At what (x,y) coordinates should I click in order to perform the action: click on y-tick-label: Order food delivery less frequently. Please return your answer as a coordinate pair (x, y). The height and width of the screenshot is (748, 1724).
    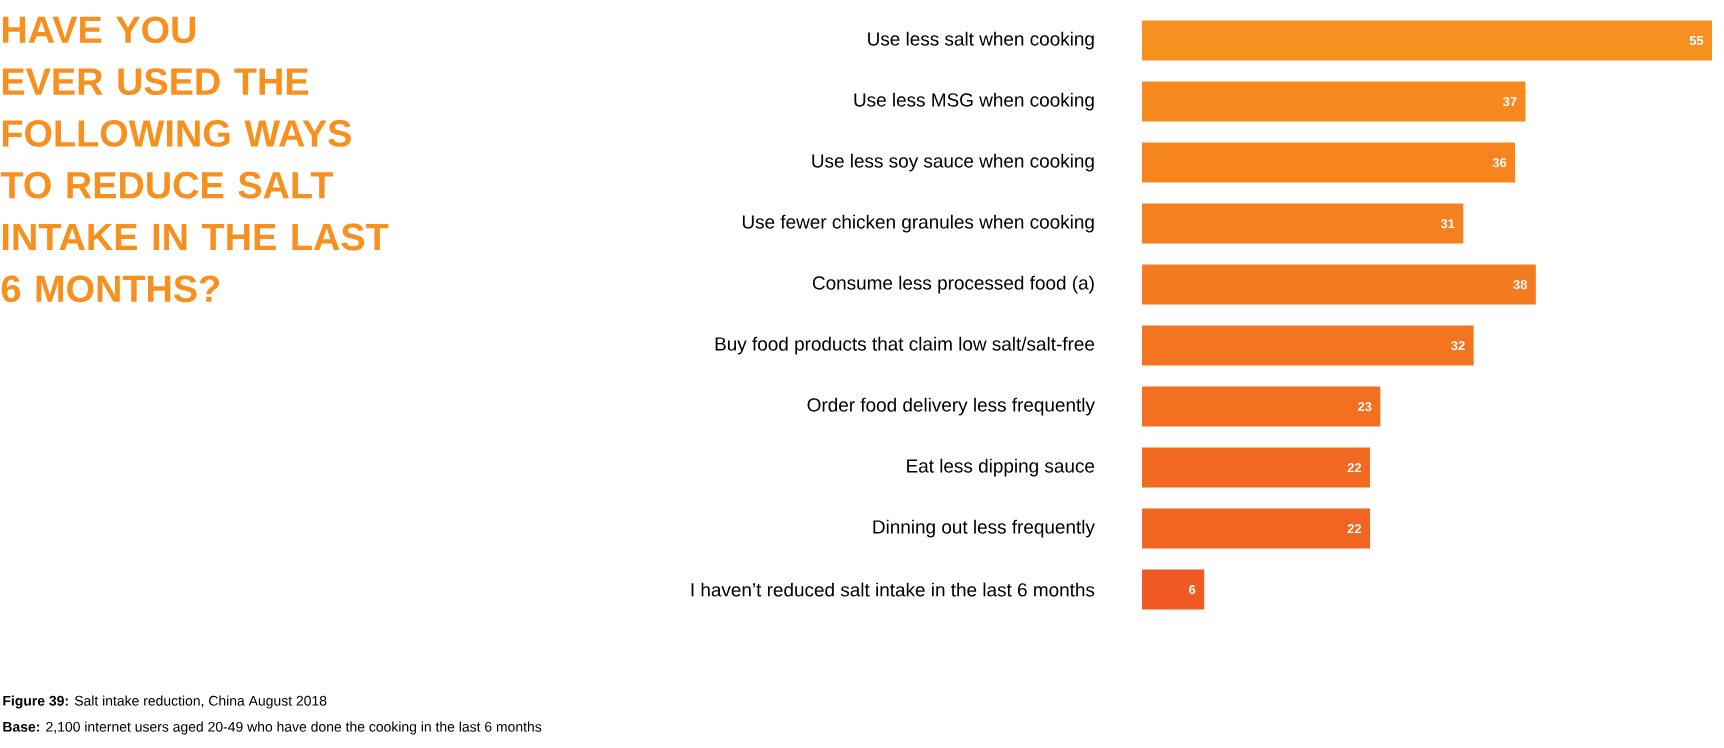
    Looking at the image, I should click on (951, 406).